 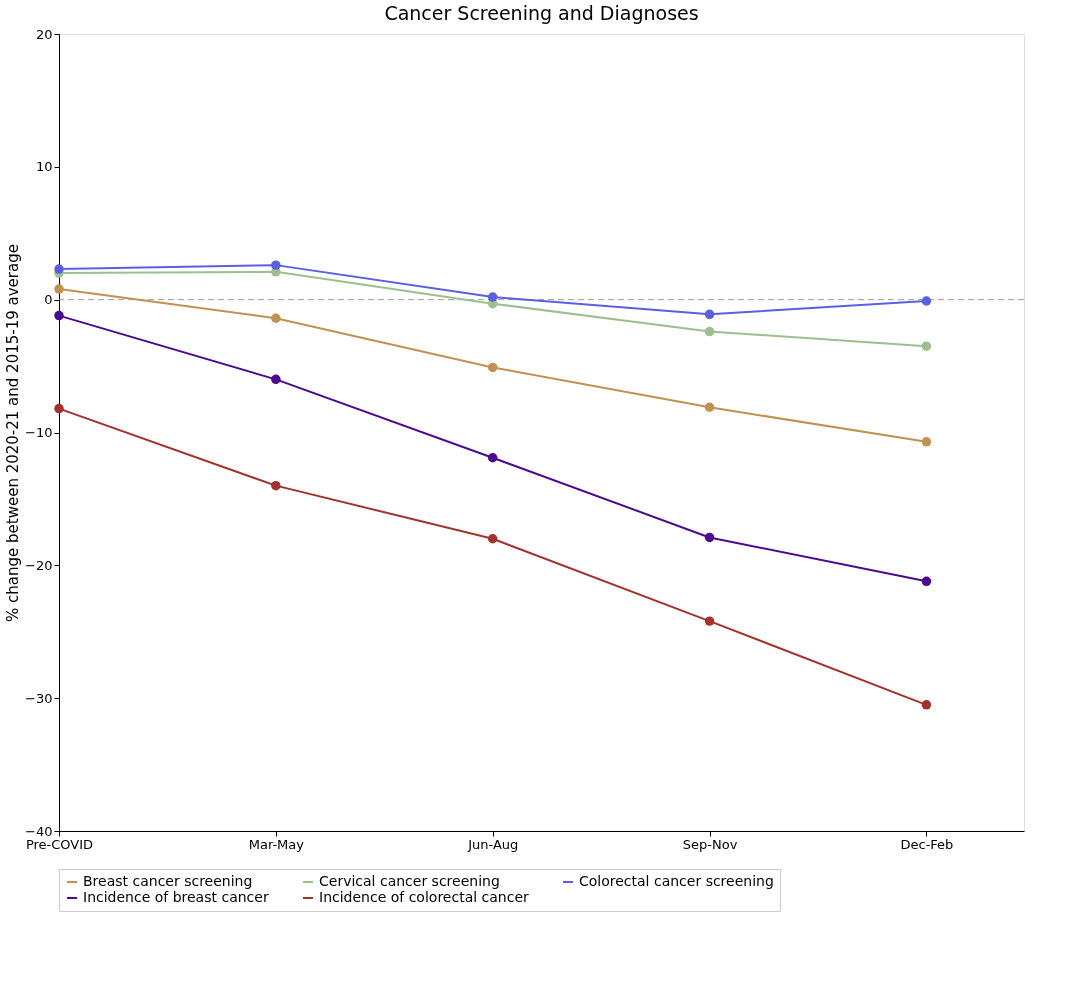 What do you see at coordinates (59, 844) in the screenshot?
I see `x-tick-label: Pre-COVID` at bounding box center [59, 844].